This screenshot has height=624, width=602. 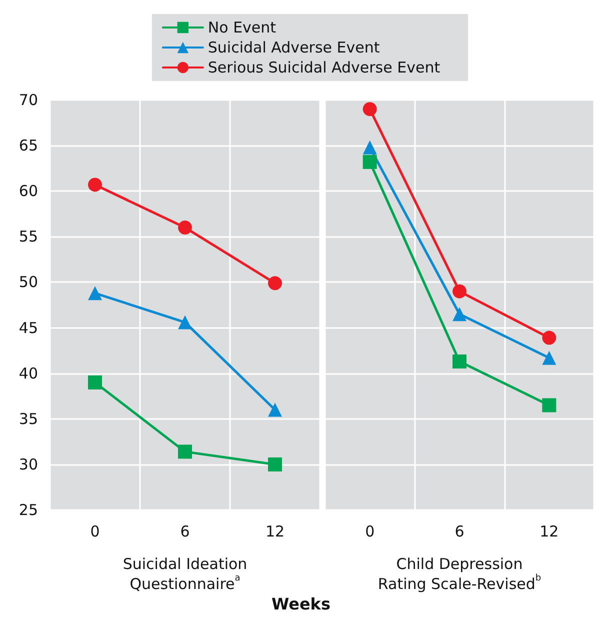 I want to click on y-tick-label: 55, so click(x=28, y=237).